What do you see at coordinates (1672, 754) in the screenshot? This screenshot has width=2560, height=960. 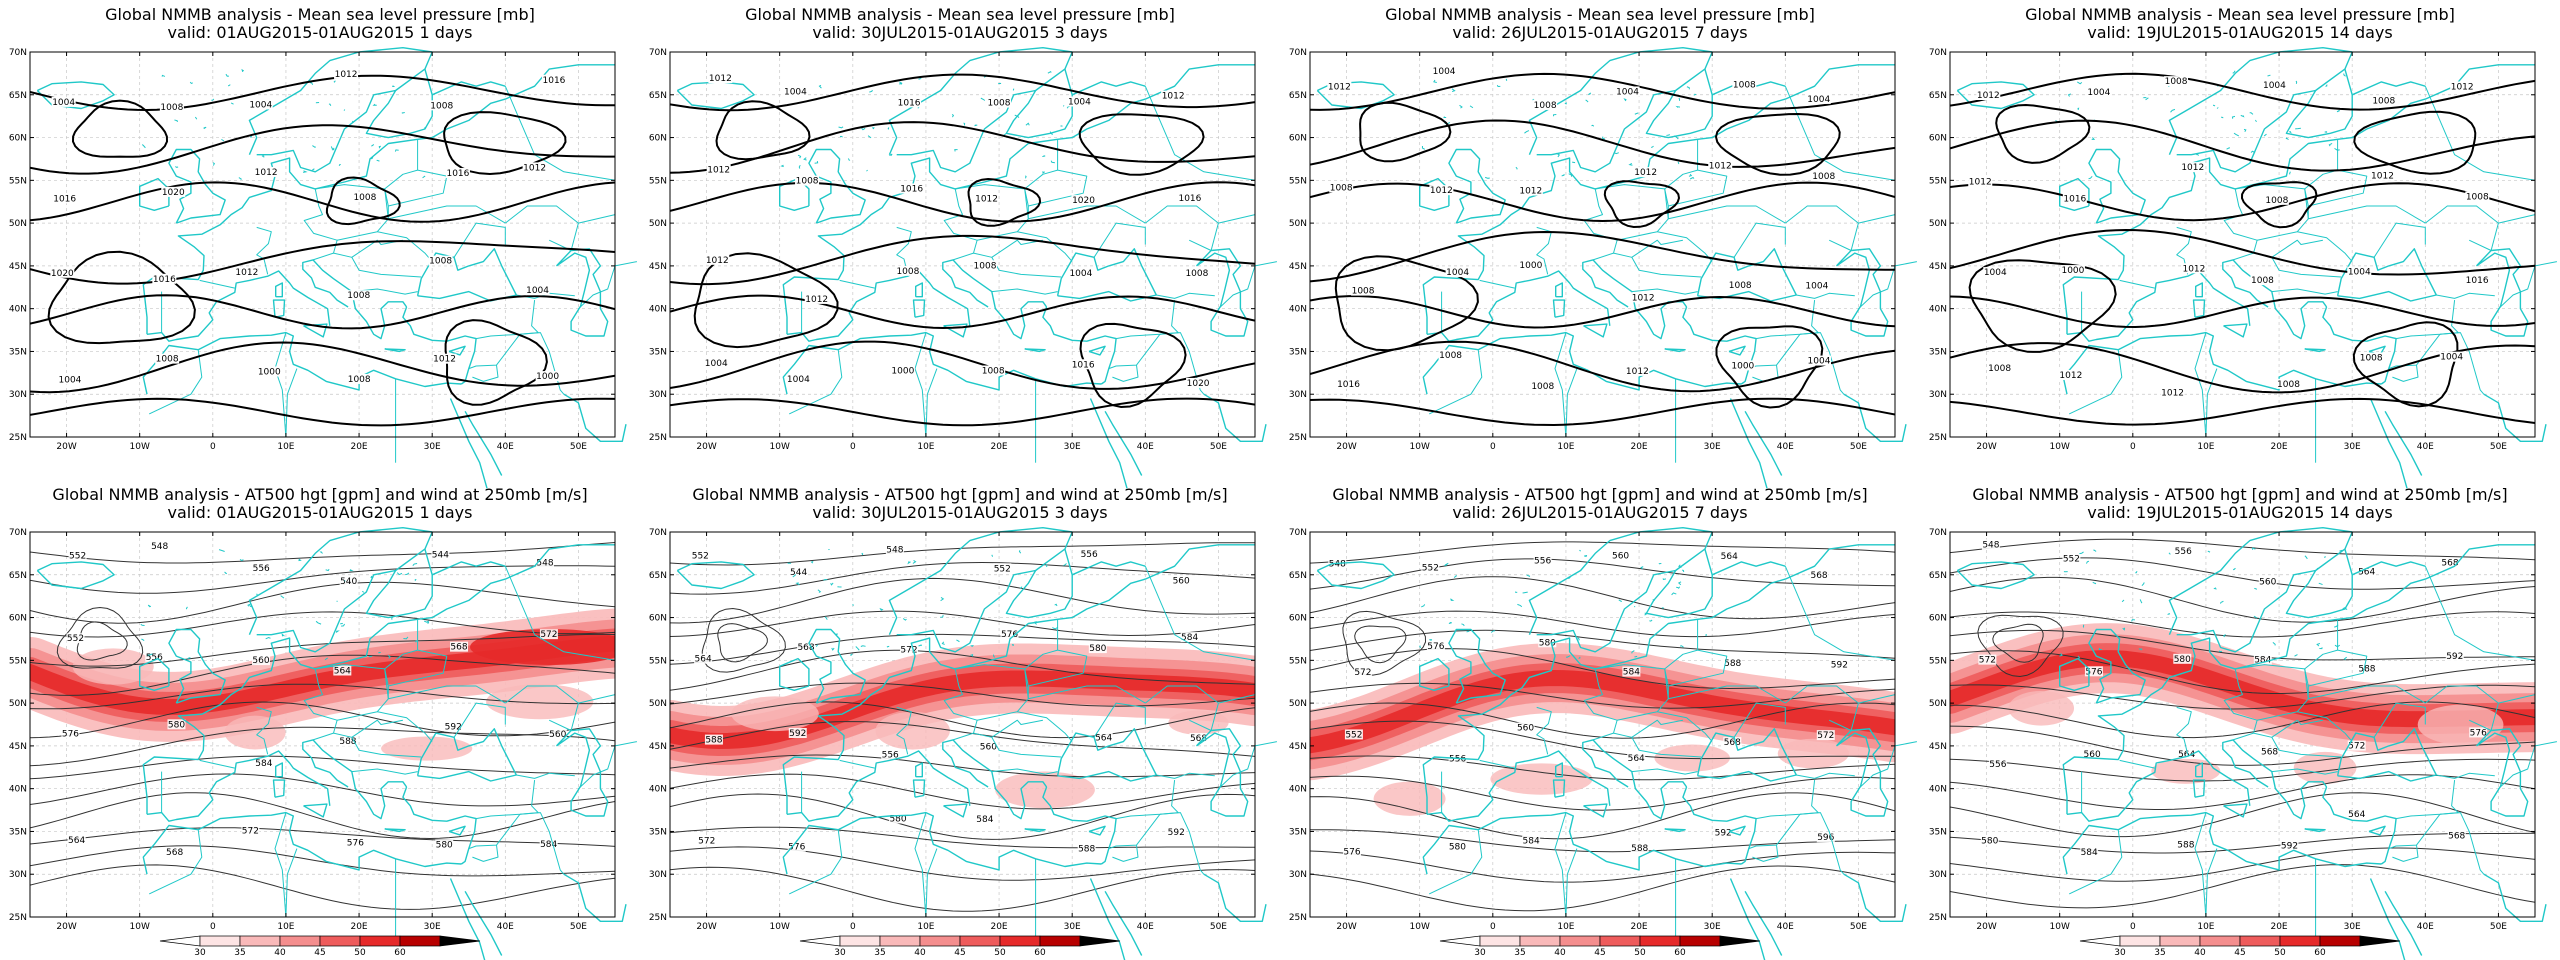 I see `country-borders` at bounding box center [1672, 754].